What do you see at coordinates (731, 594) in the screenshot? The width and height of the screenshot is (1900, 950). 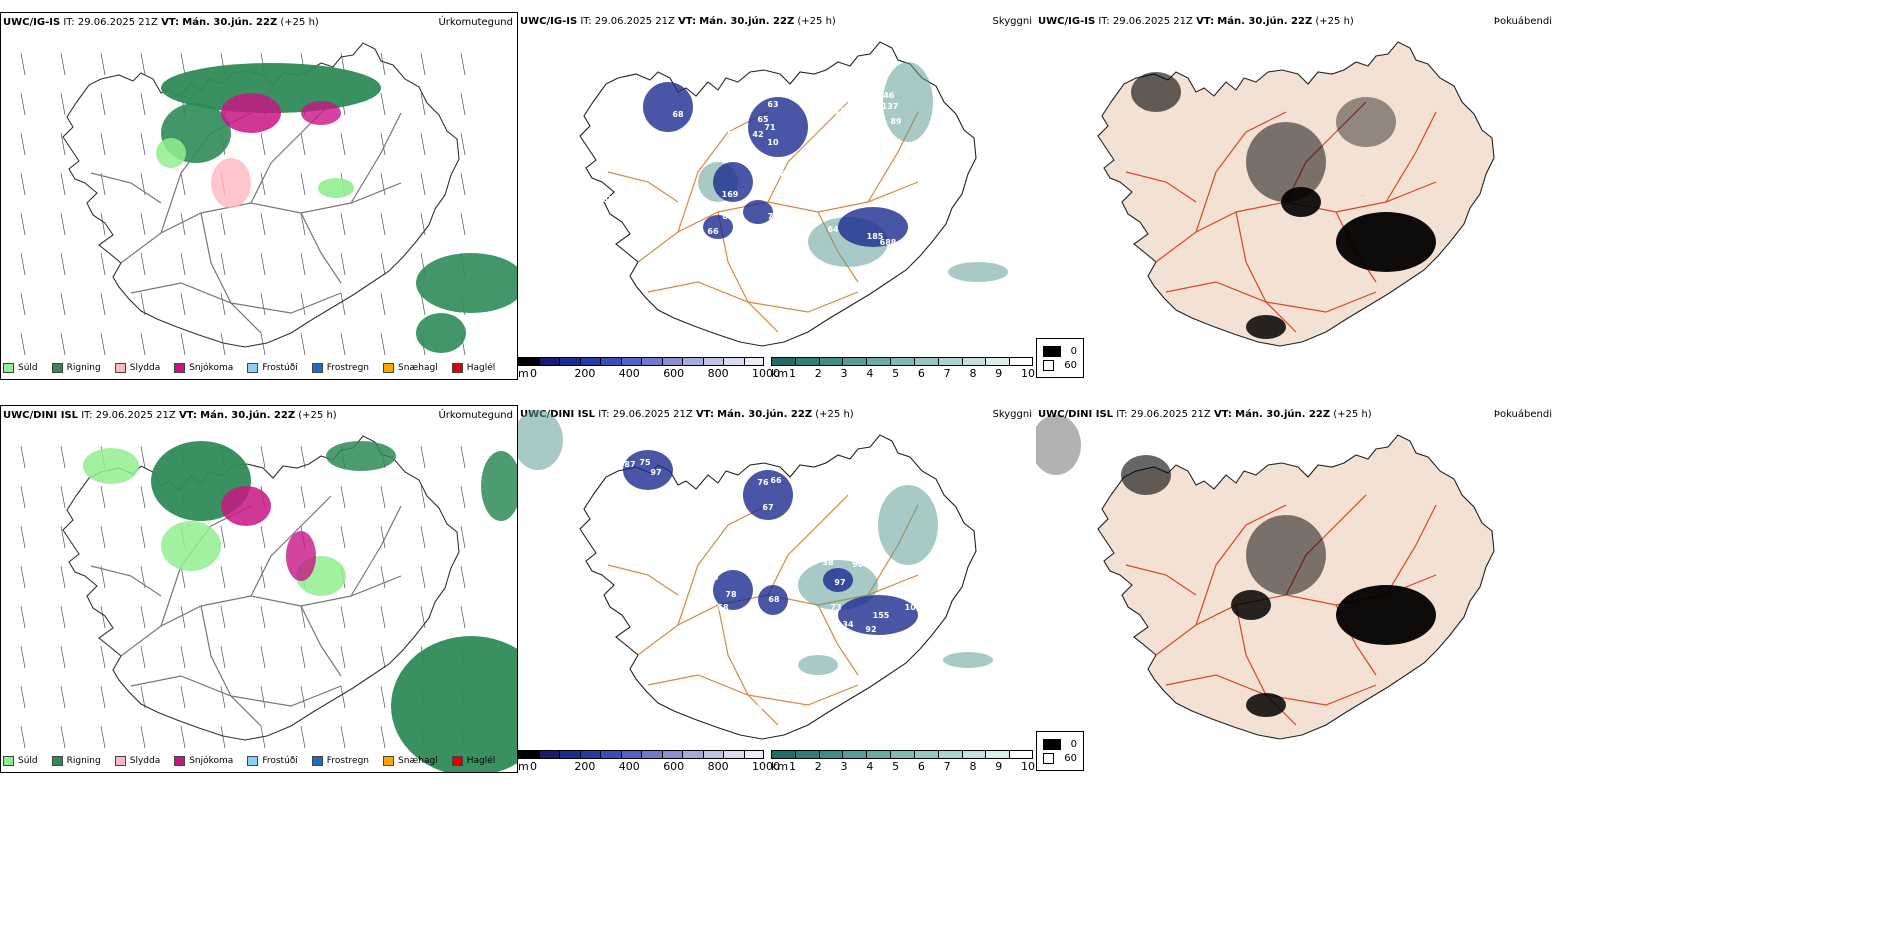 I see `cloud-base-label: 78` at bounding box center [731, 594].